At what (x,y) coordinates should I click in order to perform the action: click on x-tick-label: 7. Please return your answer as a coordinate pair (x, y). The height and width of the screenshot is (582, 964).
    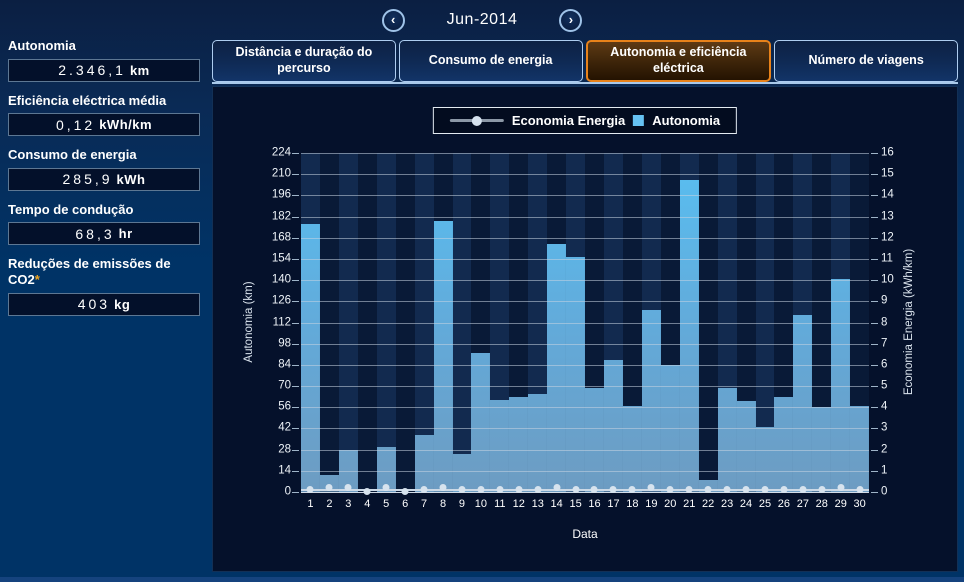
    Looking at the image, I should click on (424, 504).